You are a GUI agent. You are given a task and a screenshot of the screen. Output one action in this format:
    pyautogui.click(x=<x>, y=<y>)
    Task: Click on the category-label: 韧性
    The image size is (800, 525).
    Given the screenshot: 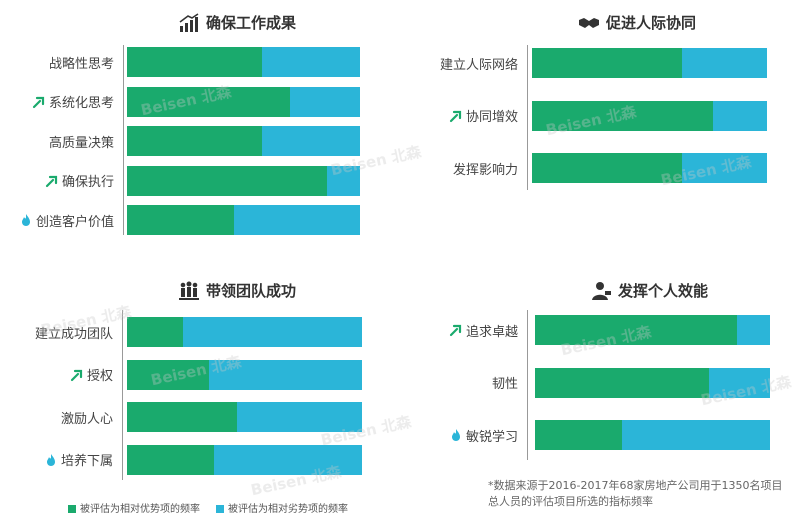 What is the action you would take?
    pyautogui.click(x=505, y=383)
    